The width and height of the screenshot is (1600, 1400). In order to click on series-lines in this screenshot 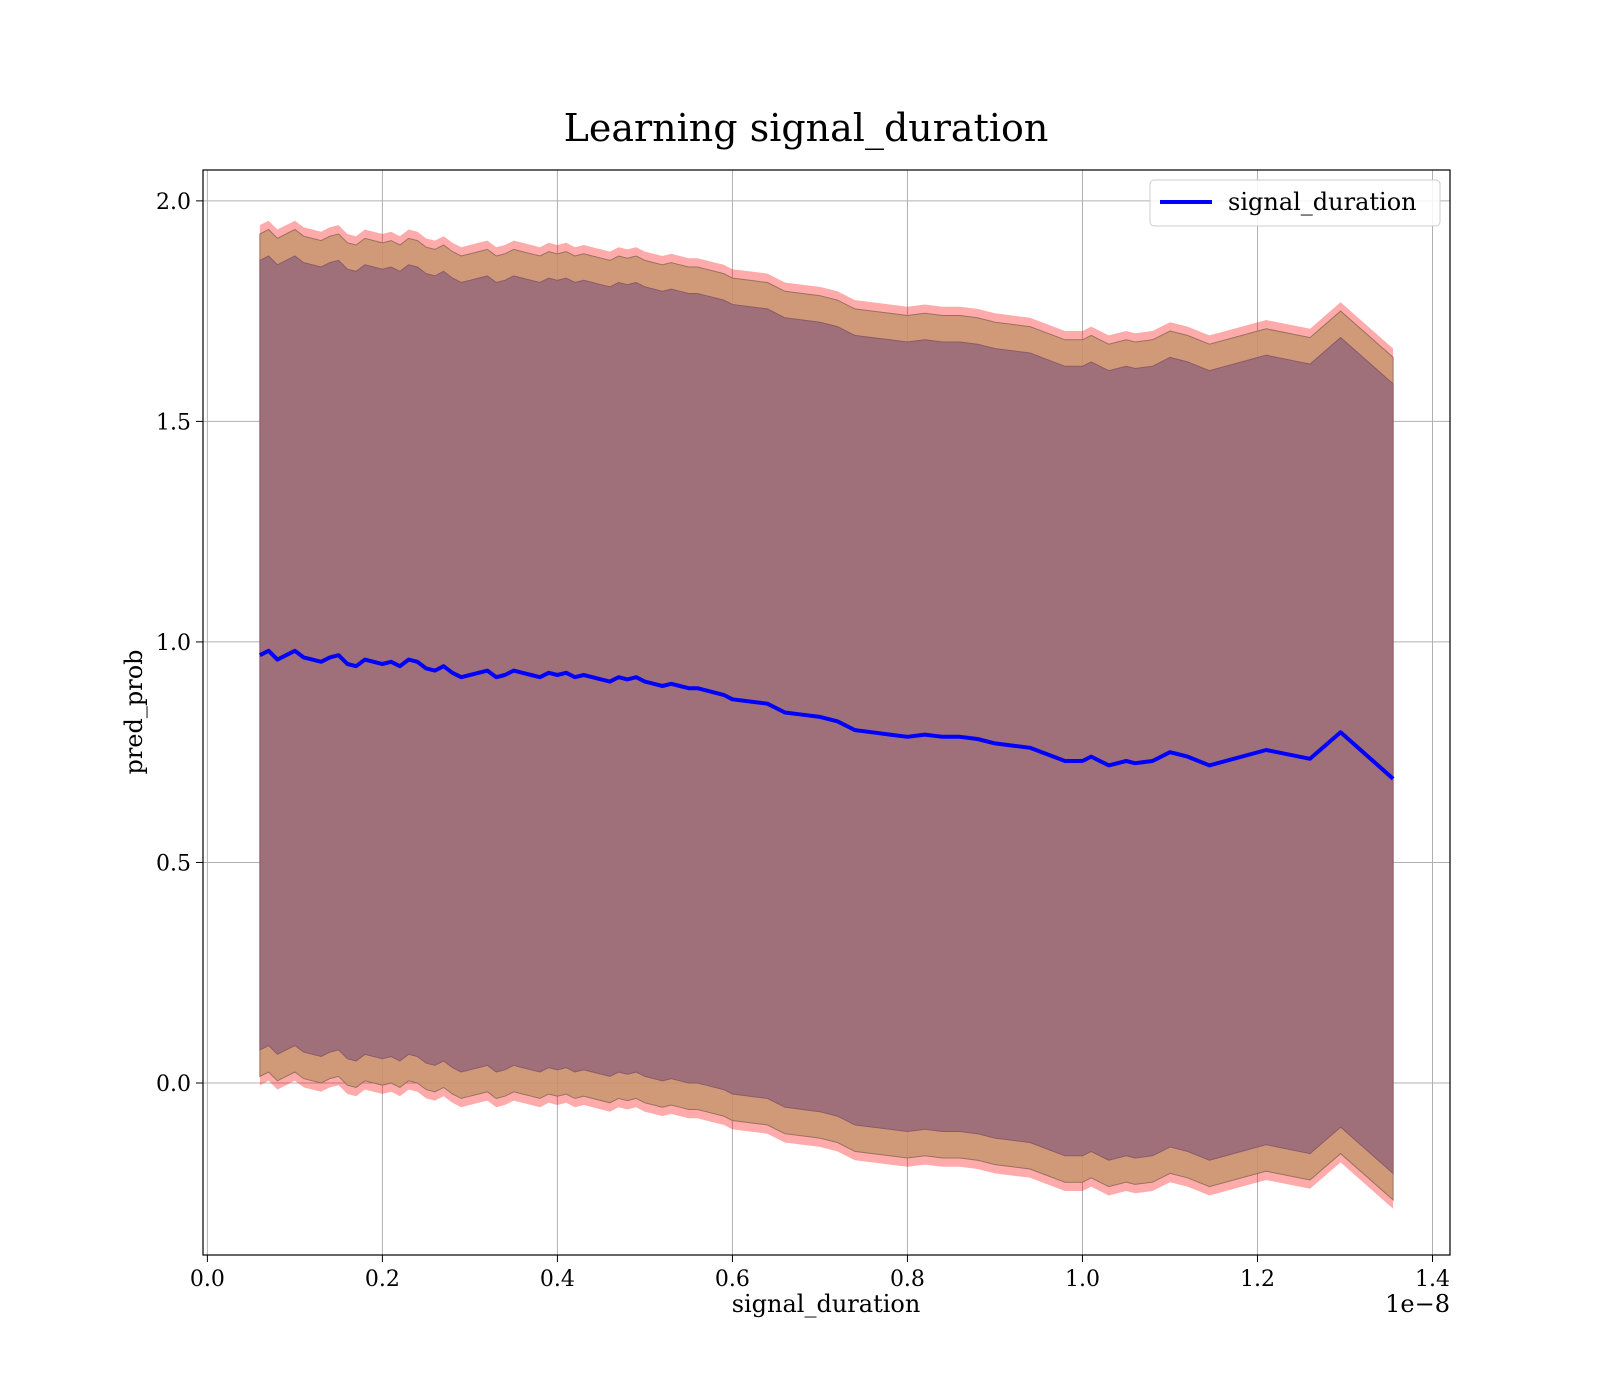, I will do `click(826, 714)`.